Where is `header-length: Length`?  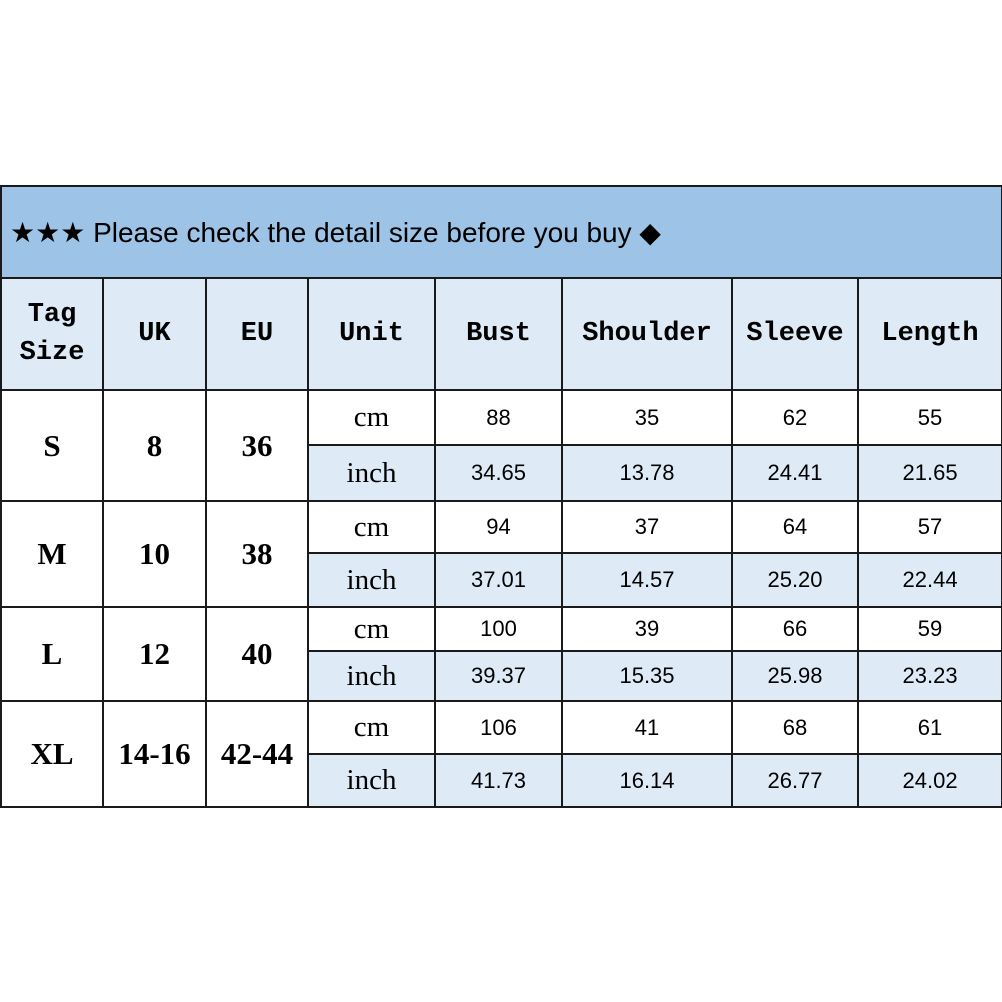 header-length: Length is located at coordinates (929, 334).